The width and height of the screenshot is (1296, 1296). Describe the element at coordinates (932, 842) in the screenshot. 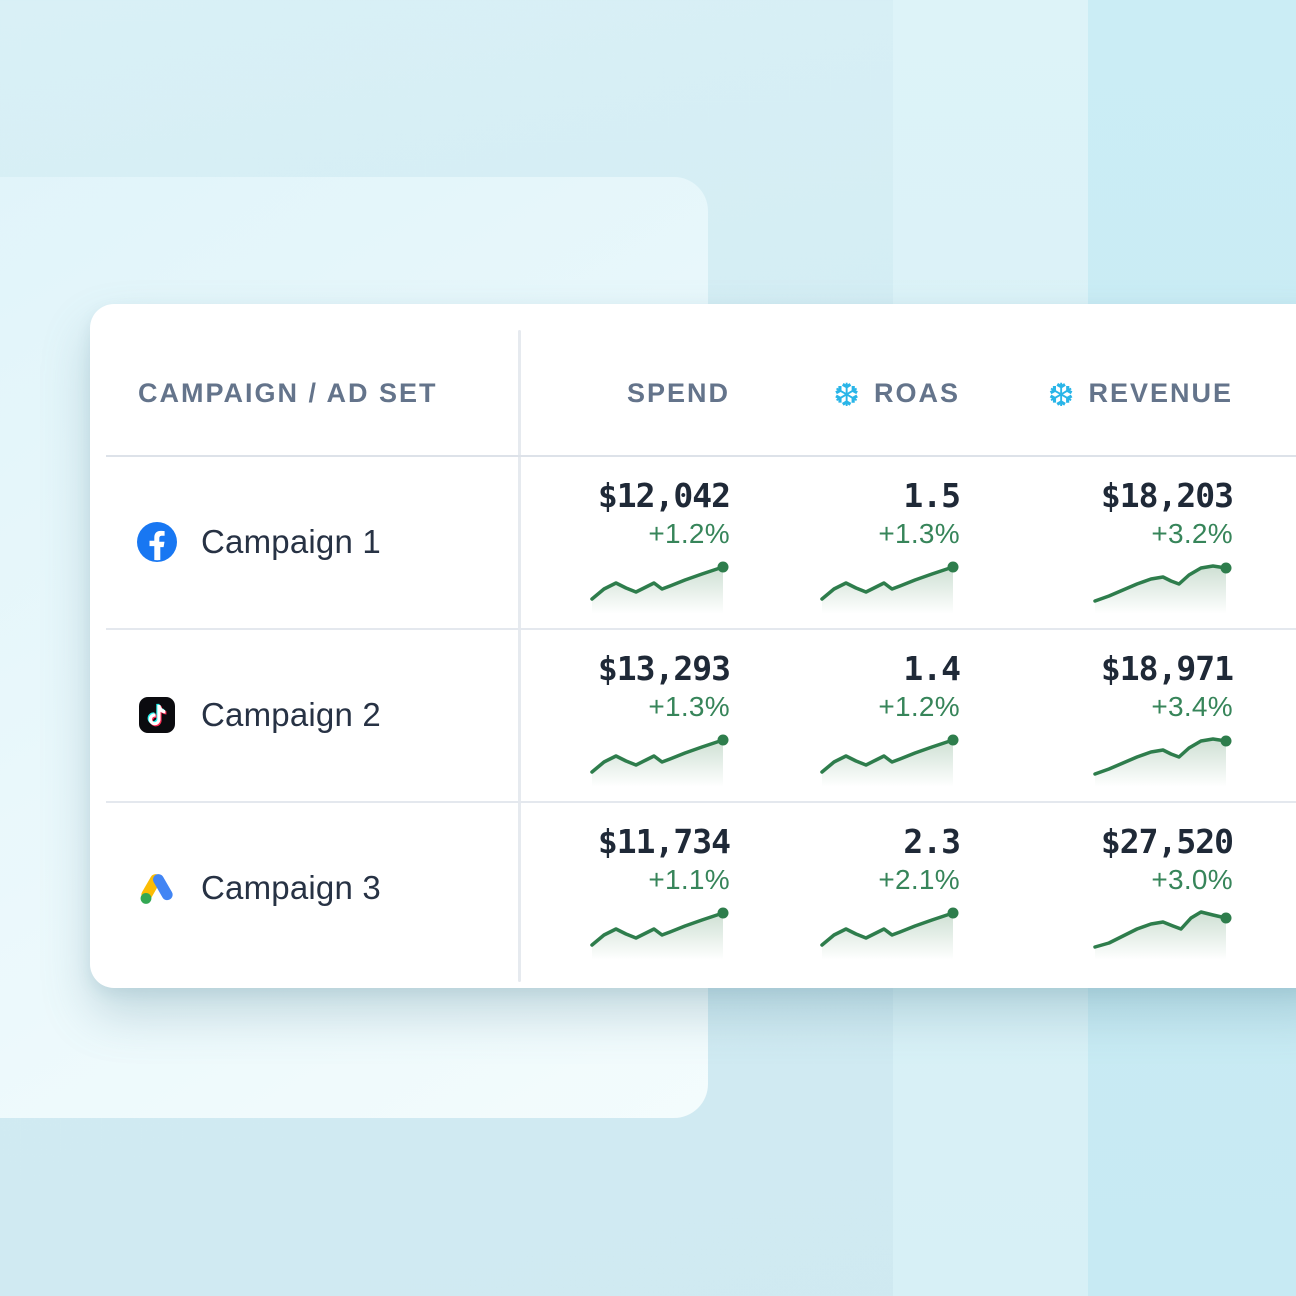

I see `roas-value: 2.3` at that location.